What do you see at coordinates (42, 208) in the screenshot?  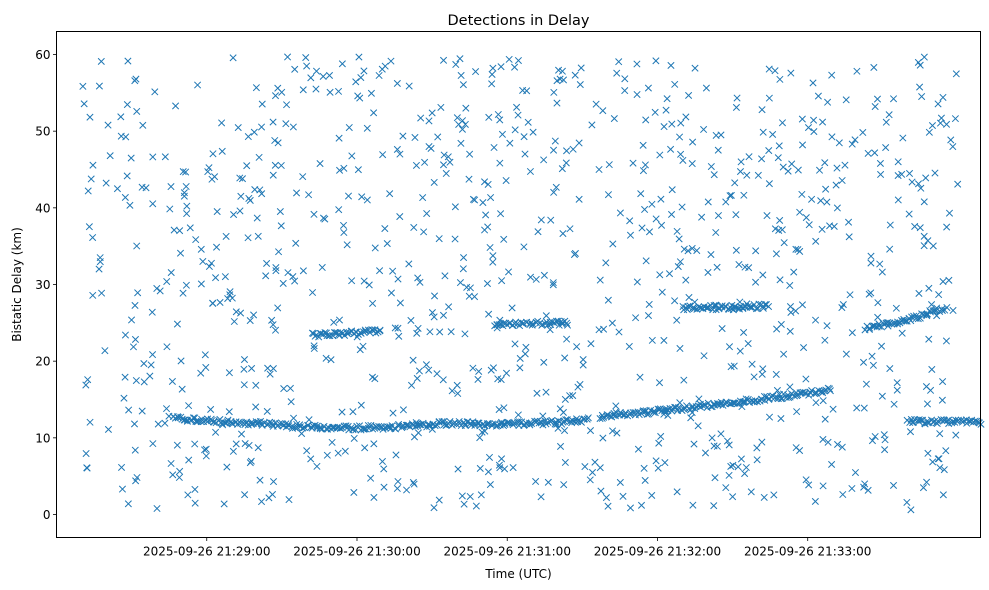 I see `y-tick-label: 40` at bounding box center [42, 208].